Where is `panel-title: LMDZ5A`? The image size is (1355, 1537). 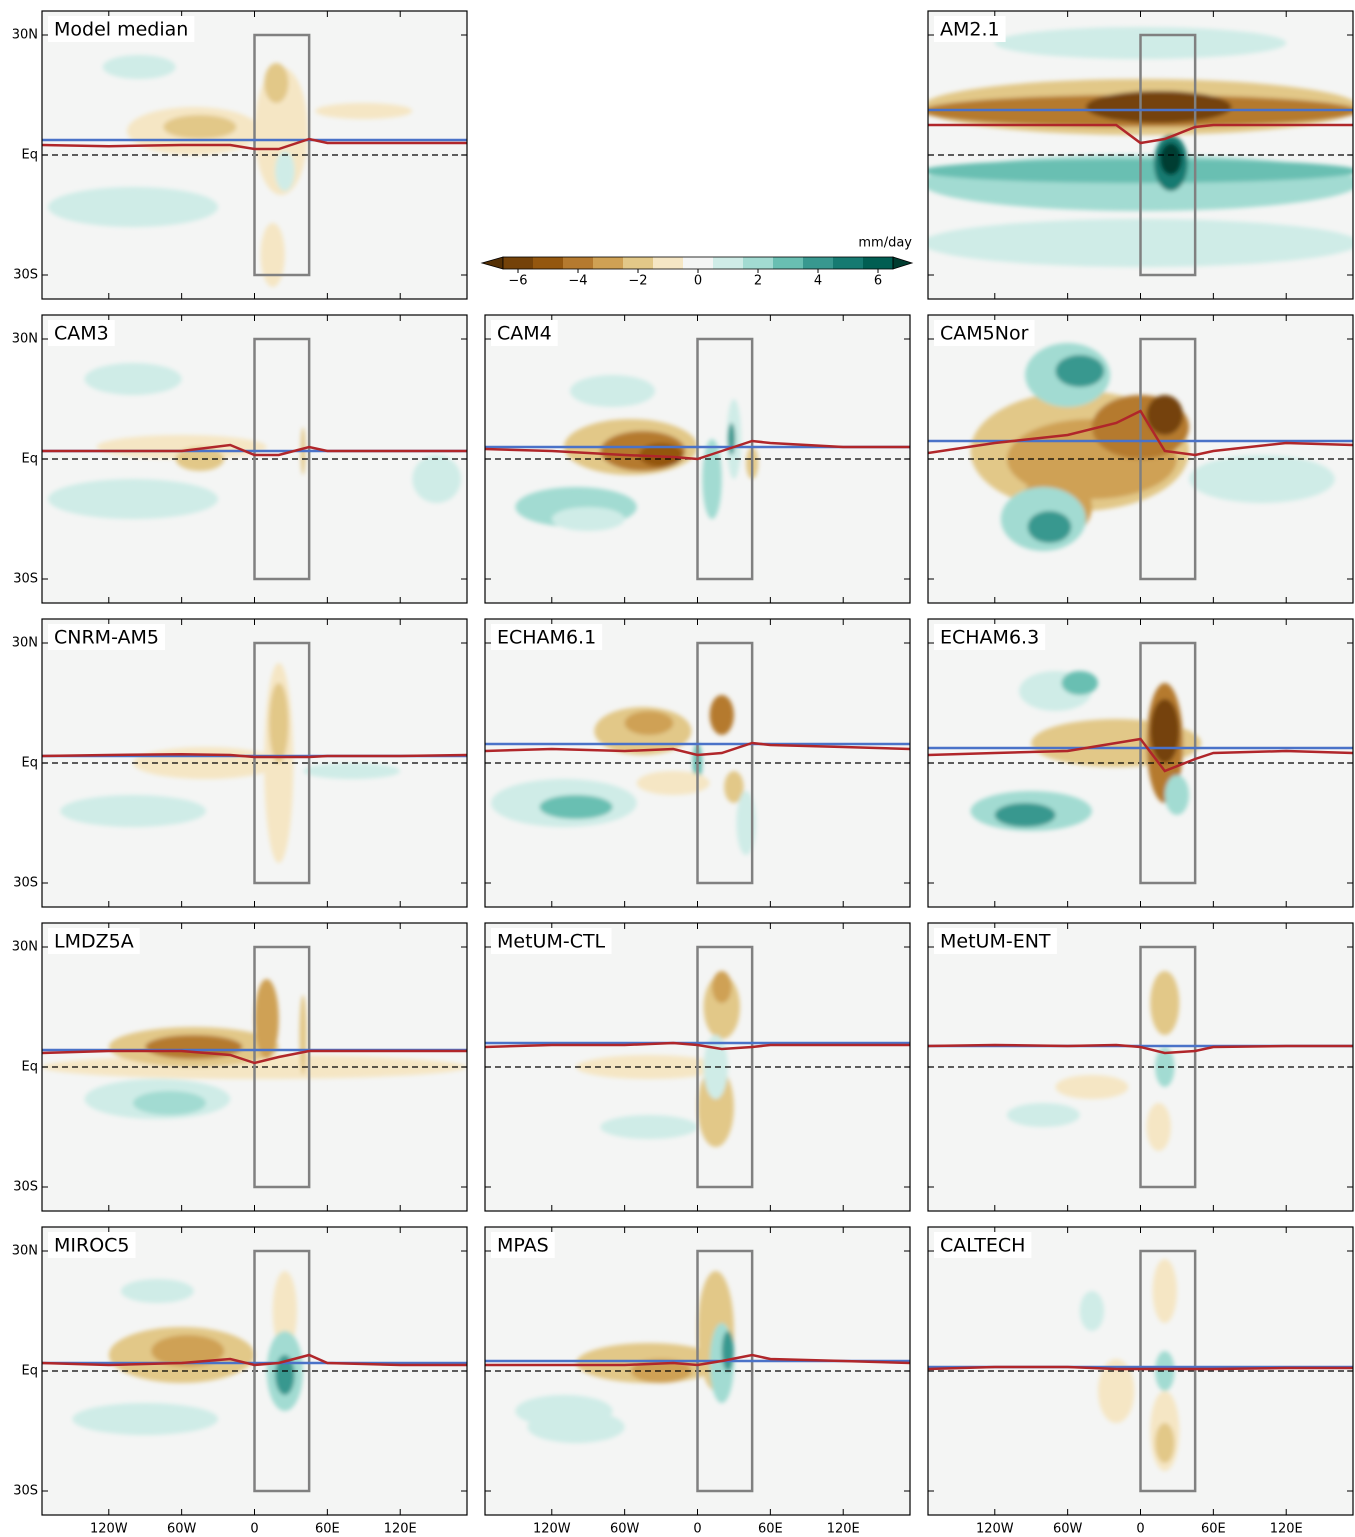 panel-title: LMDZ5A is located at coordinates (94, 942).